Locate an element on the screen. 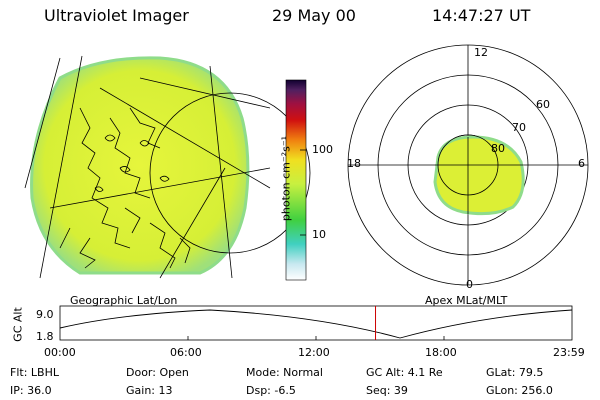 The image size is (600, 400). seq-info: Seq: 39 is located at coordinates (387, 390).